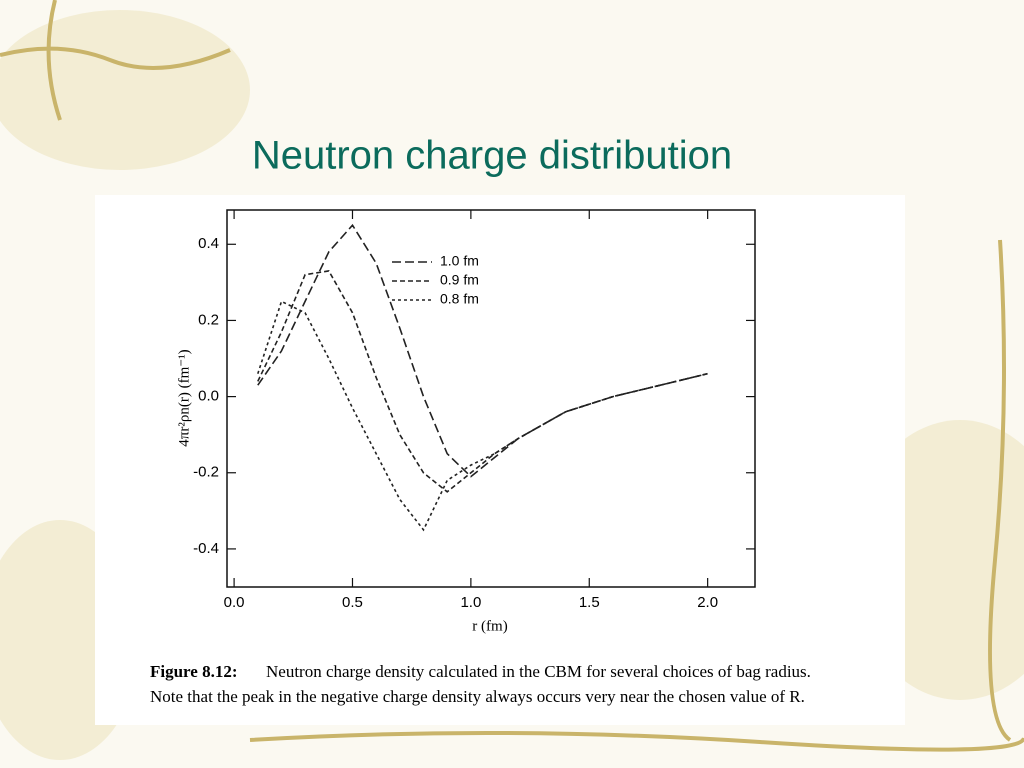  What do you see at coordinates (589, 602) in the screenshot?
I see `x-tick-label: 1.5` at bounding box center [589, 602].